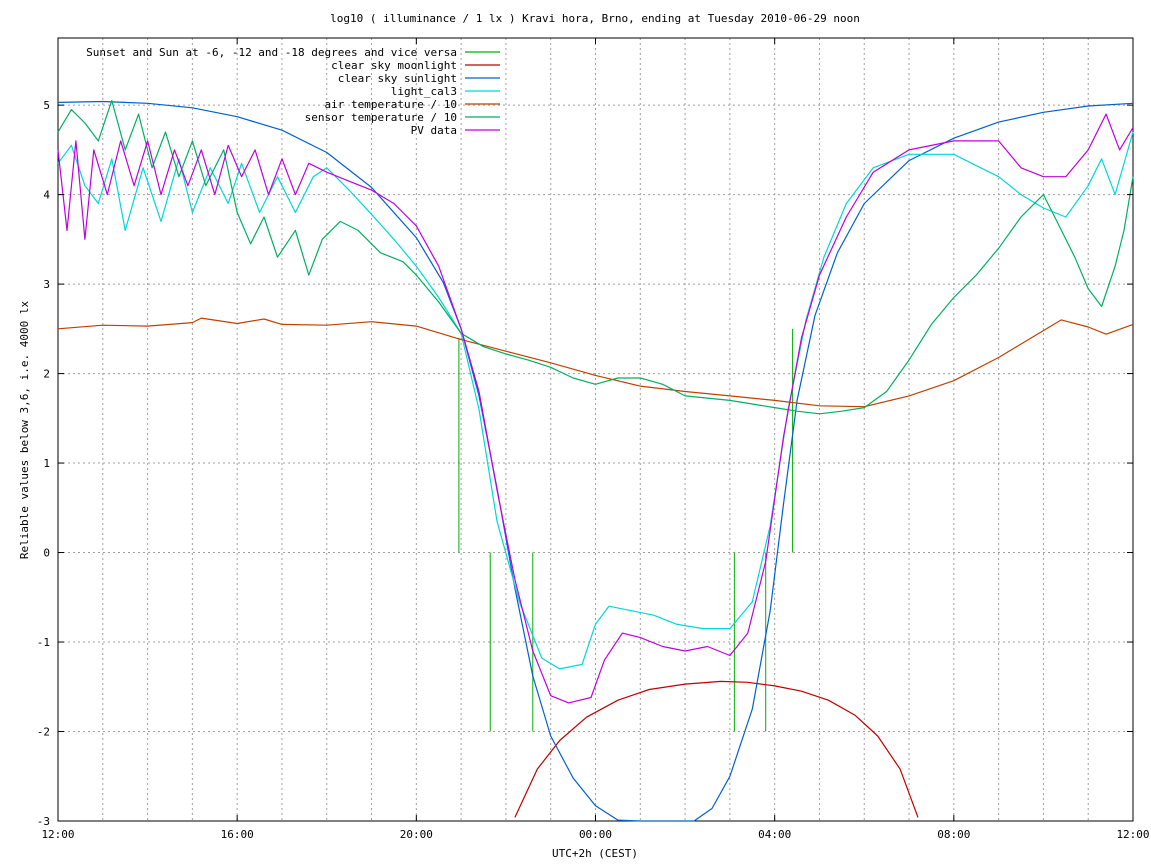  I want to click on legend-label: air temperature / 10, so click(391, 104).